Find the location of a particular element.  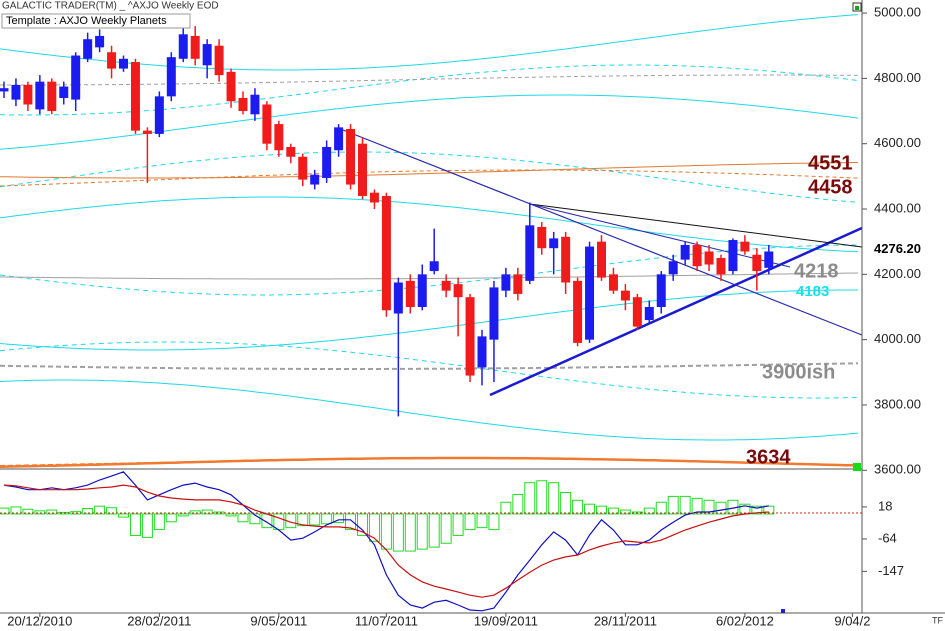

y-tick-label: 4200.00 is located at coordinates (897, 273).